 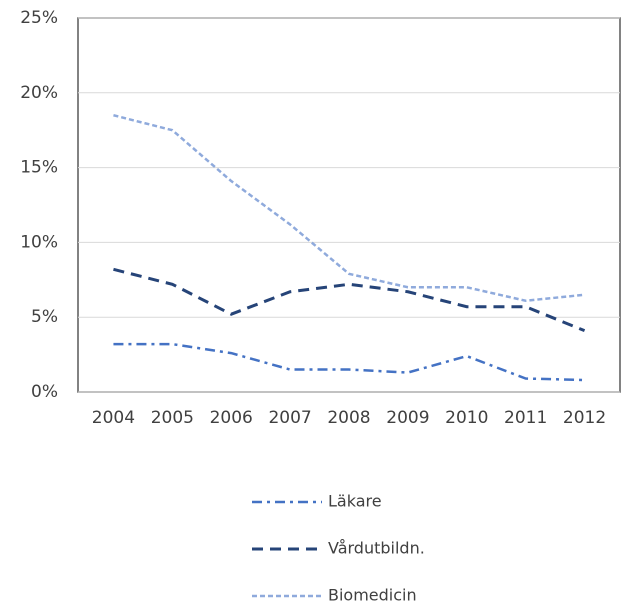 I want to click on y-tick-label: 5%, so click(x=44, y=317).